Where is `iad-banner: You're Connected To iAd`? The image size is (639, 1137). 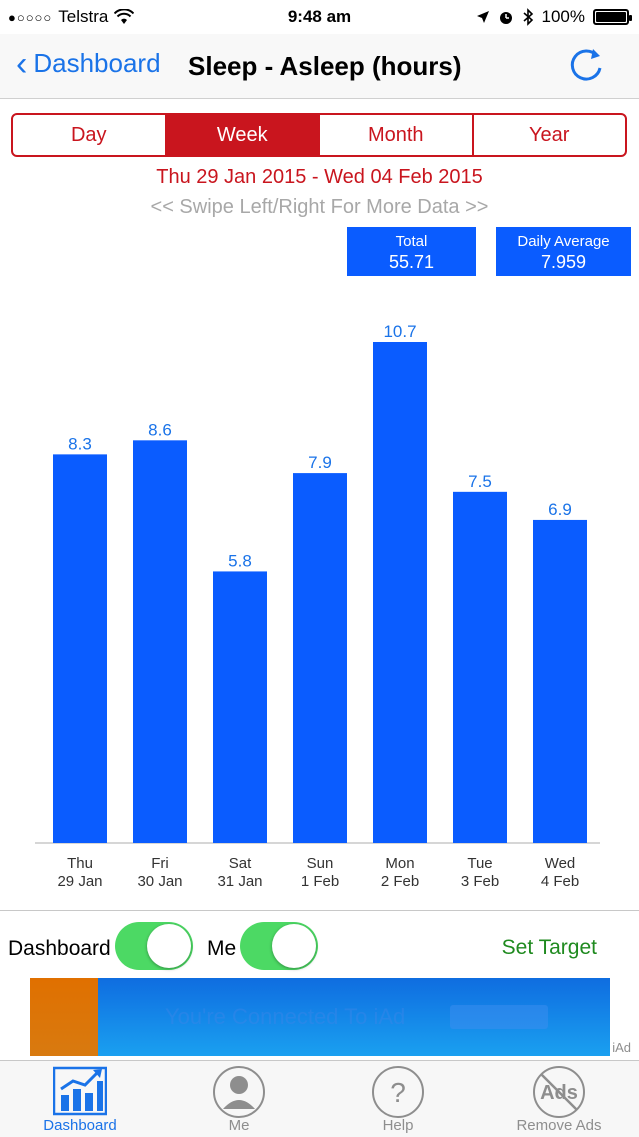
iad-banner: You're Connected To iAd is located at coordinates (320, 1017).